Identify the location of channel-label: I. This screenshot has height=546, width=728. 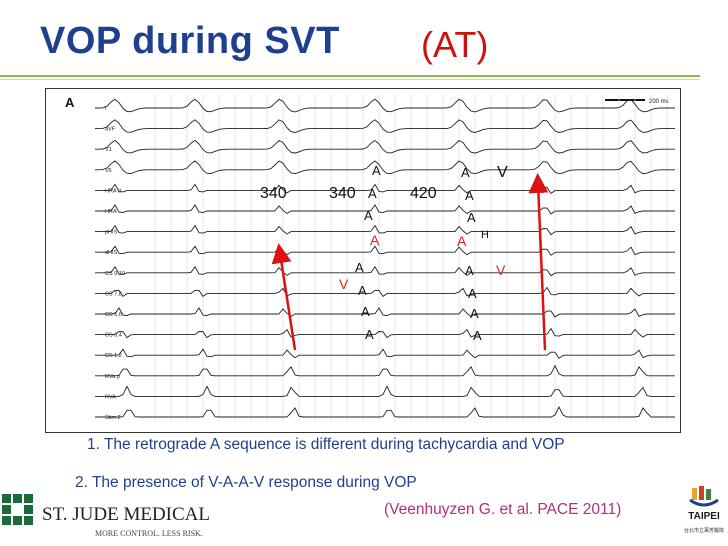
(106, 109).